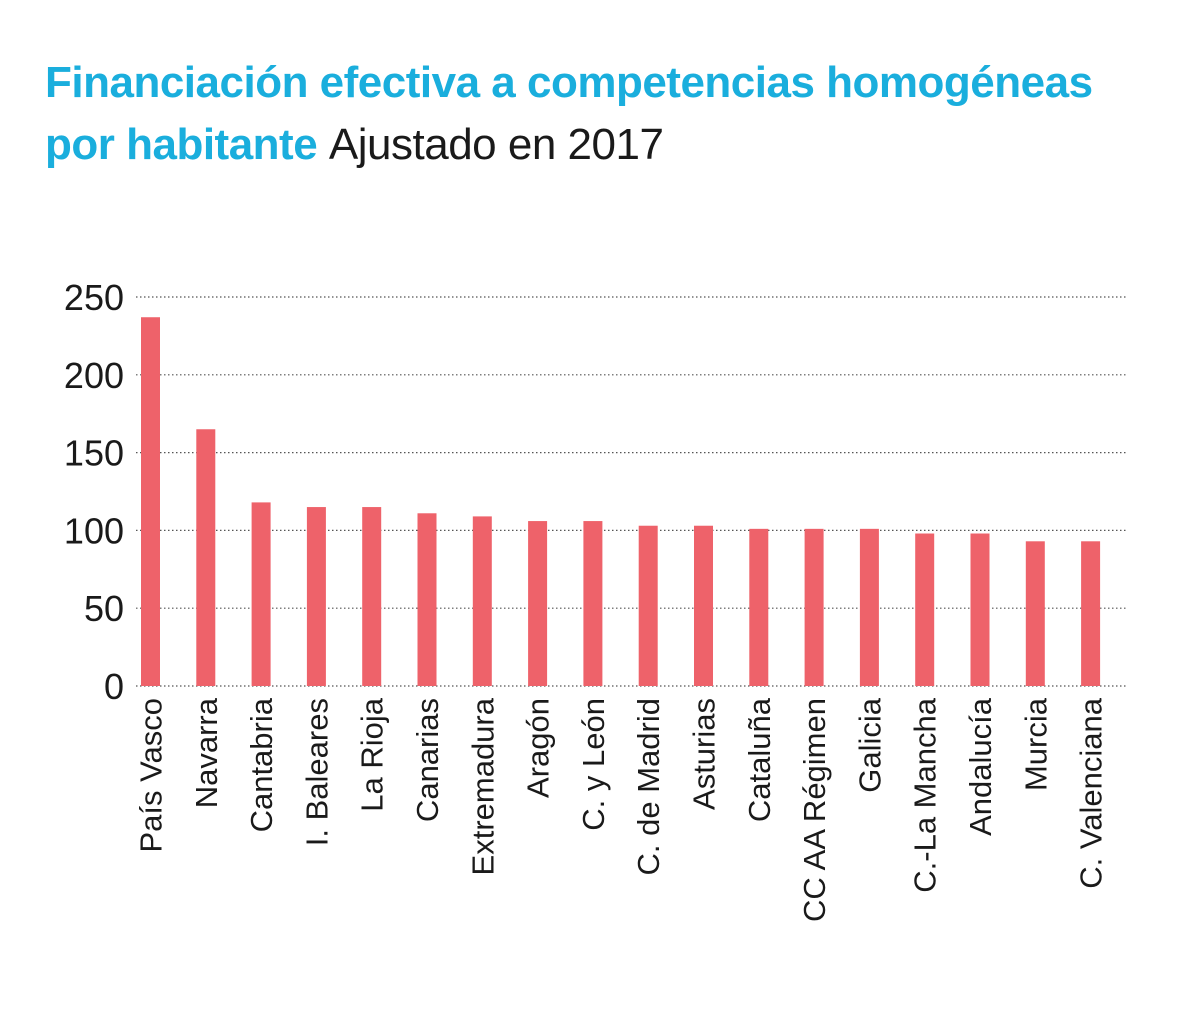  Describe the element at coordinates (648, 786) in the screenshot. I see `x-tick-label: C. de Madrid` at that location.